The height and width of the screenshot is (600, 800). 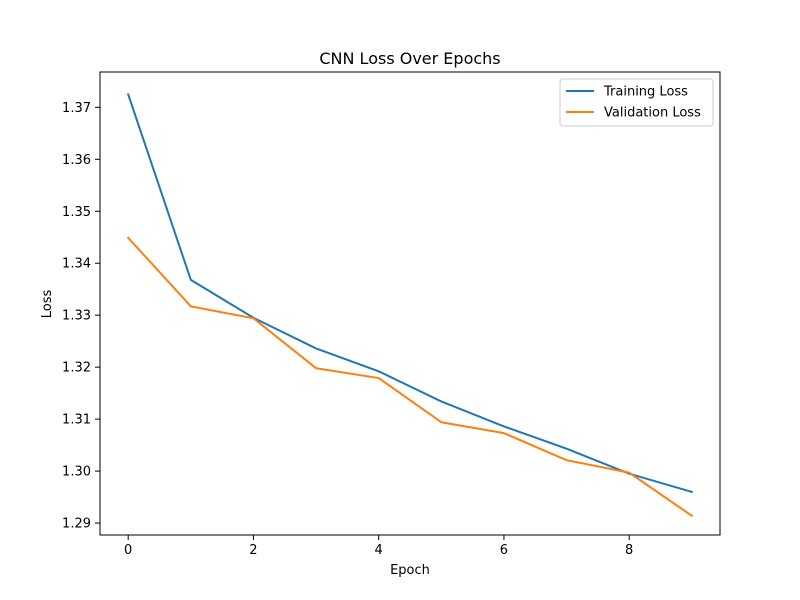 What do you see at coordinates (76, 108) in the screenshot?
I see `y-tick-label: 1.37` at bounding box center [76, 108].